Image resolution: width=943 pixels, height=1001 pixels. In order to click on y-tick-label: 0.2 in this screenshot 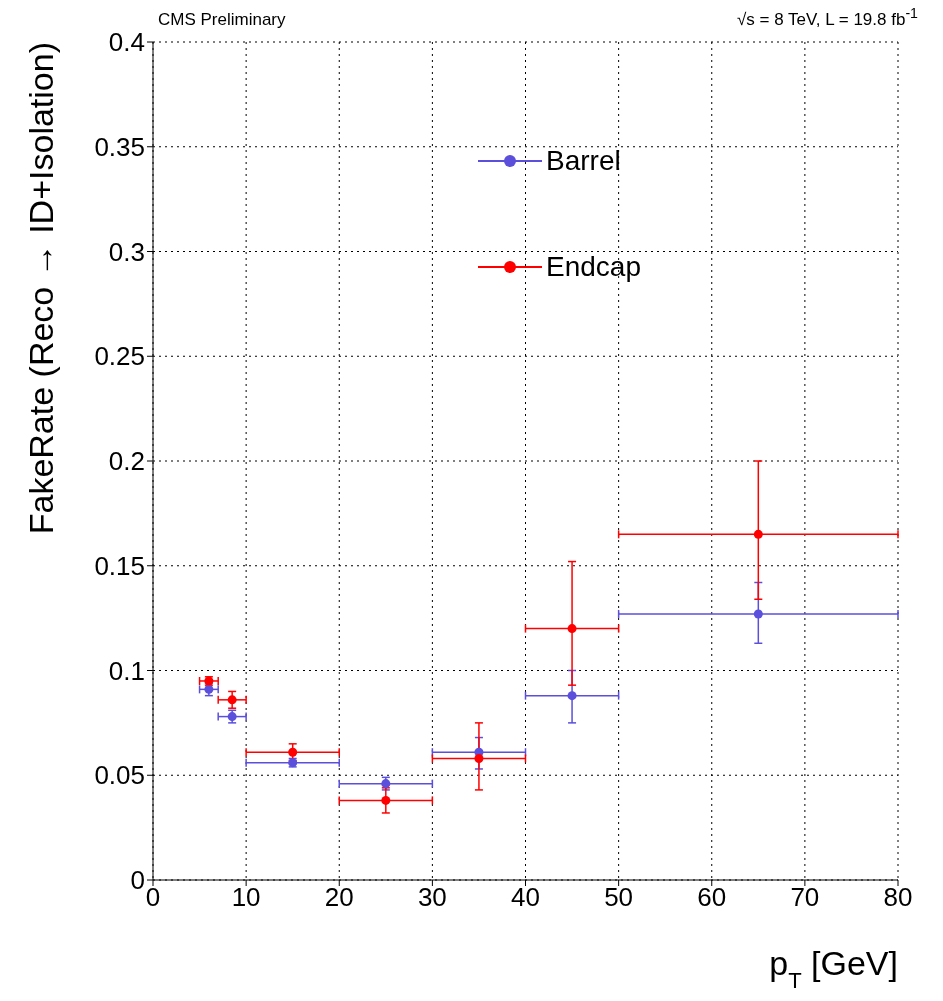, I will do `click(126, 461)`.